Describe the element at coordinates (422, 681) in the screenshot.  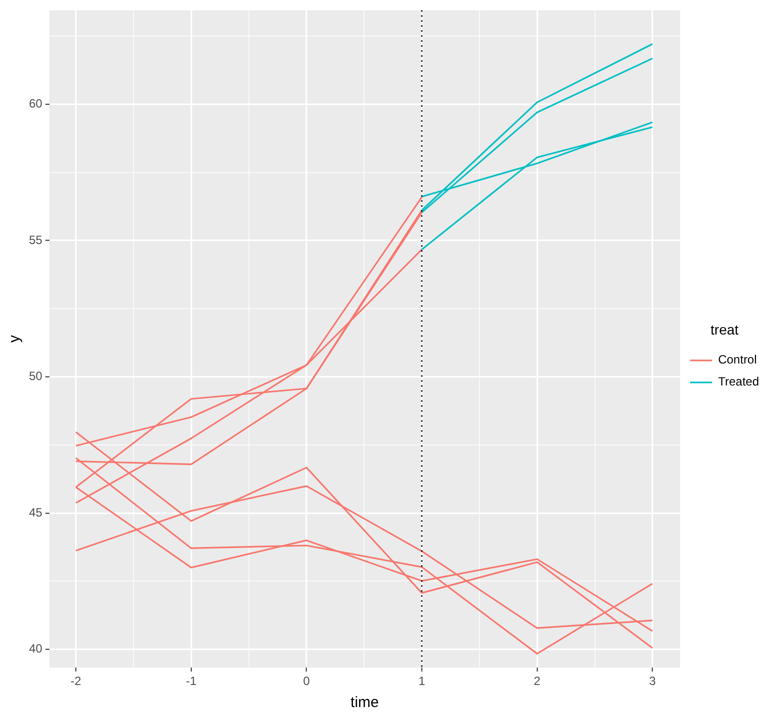
I see `x-tick-label: 1` at that location.